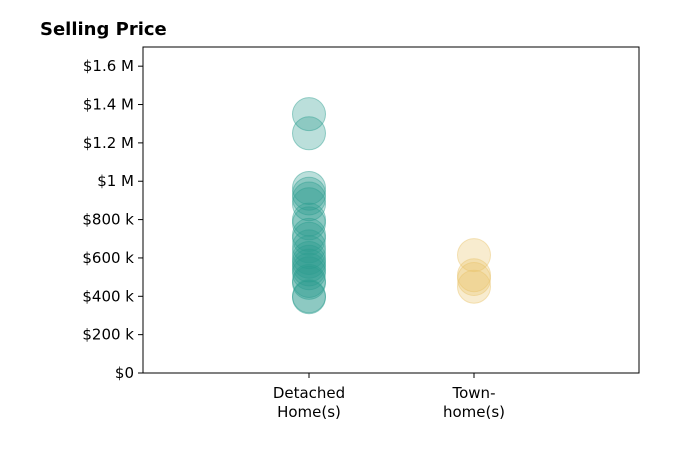  What do you see at coordinates (474, 412) in the screenshot?
I see `x-tick-label-line: home(s)` at bounding box center [474, 412].